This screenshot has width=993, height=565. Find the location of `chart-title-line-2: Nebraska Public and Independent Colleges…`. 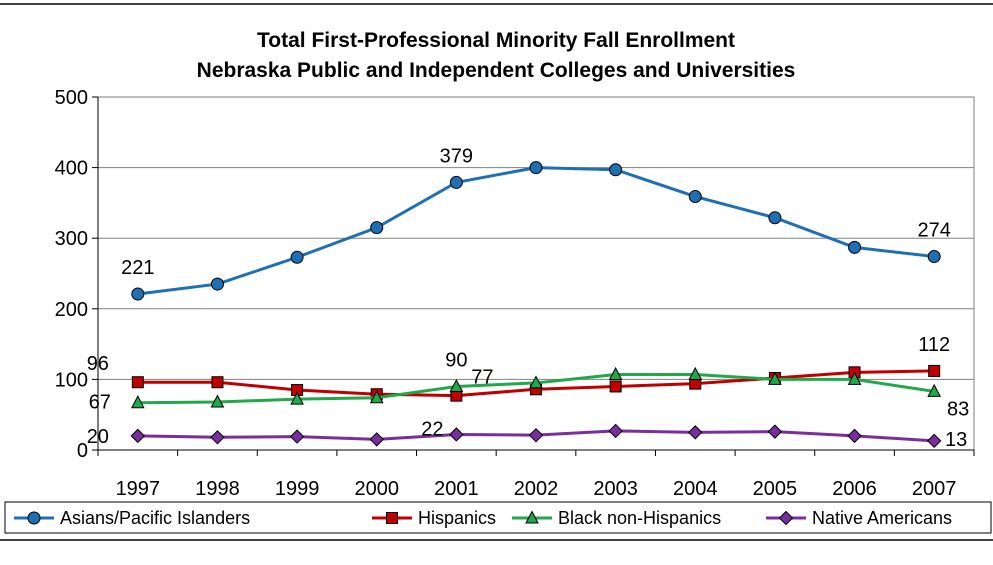

chart-title-line-2: Nebraska Public and Independent Colleges… is located at coordinates (496, 70).